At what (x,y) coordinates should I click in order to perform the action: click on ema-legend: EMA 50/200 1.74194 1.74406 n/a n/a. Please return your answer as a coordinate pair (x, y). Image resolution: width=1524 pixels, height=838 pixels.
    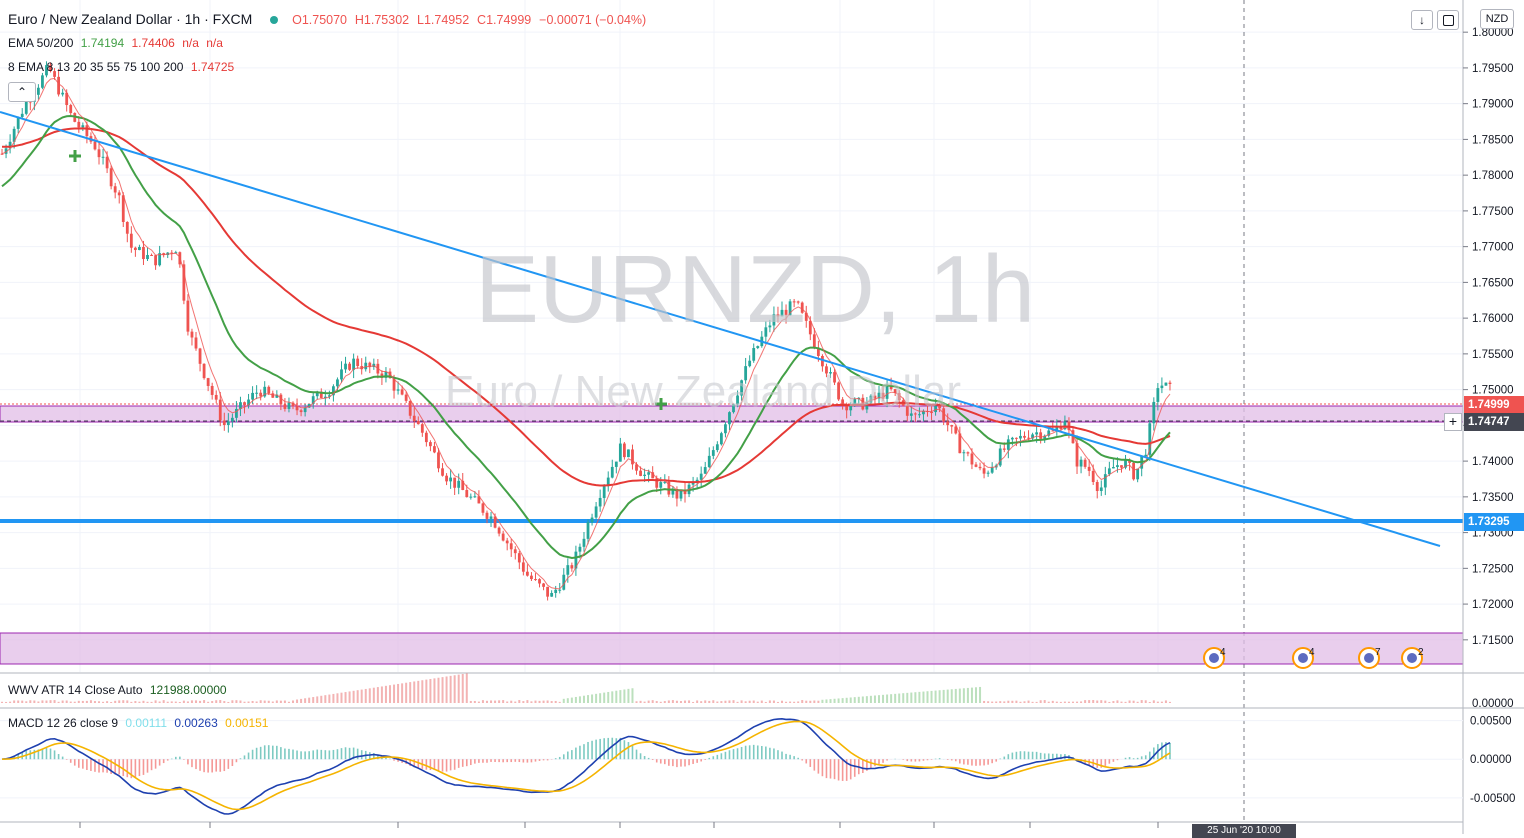
    Looking at the image, I should click on (117, 43).